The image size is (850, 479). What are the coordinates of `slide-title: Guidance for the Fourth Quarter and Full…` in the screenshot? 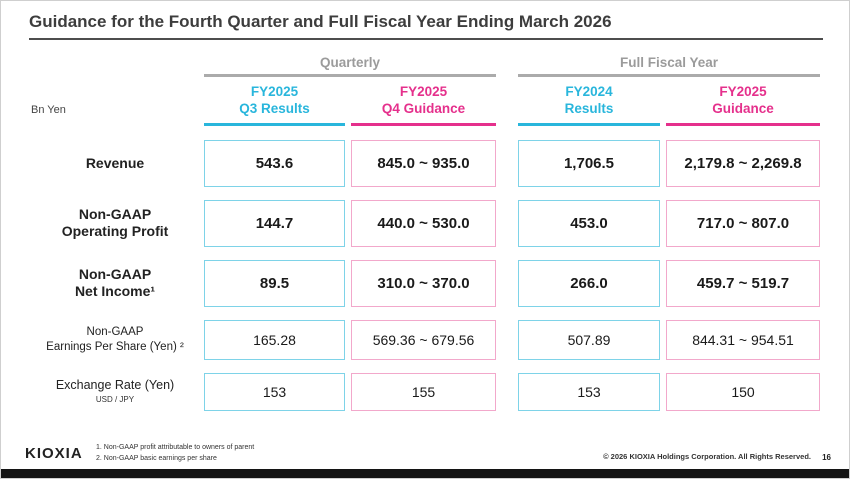 It's located at (320, 21).